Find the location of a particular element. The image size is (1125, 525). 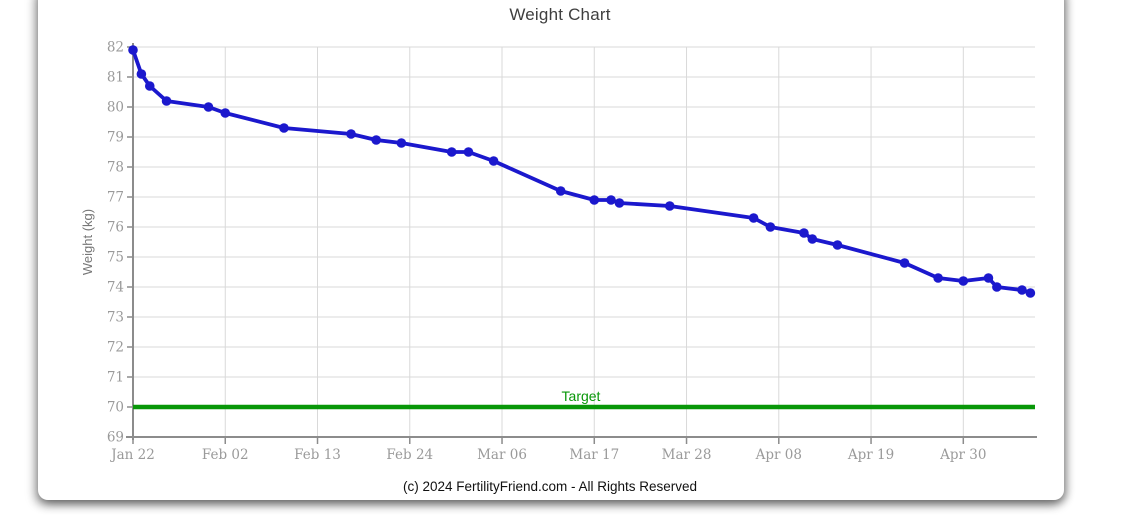

x-tick-label: Mar 06 is located at coordinates (502, 455).